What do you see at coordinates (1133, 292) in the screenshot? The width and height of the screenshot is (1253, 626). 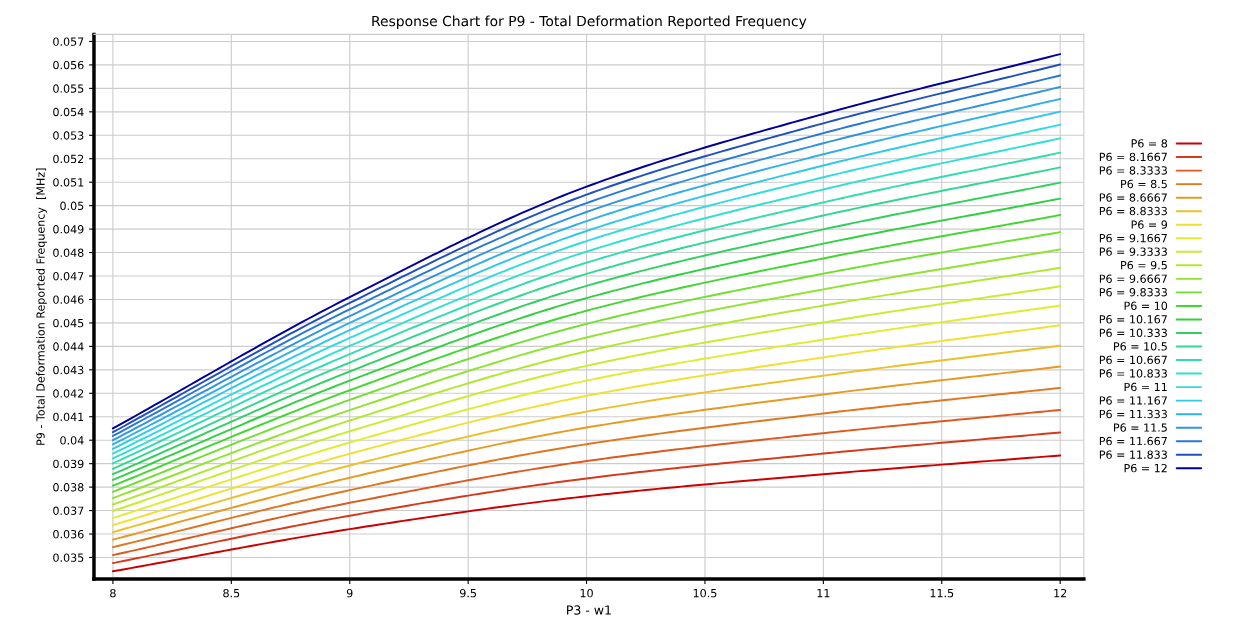 I see `legend-label: P6 = 9.8333` at bounding box center [1133, 292].